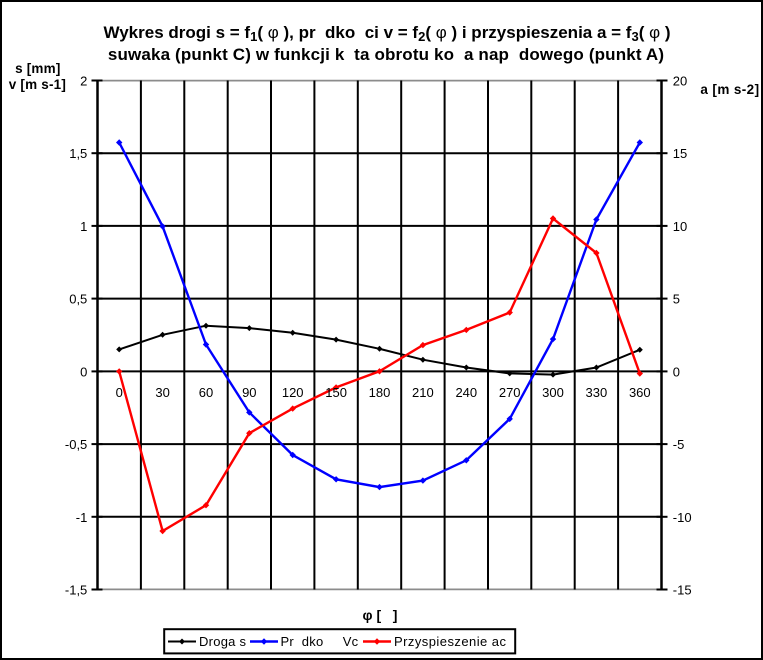 This screenshot has width=763, height=660. I want to click on svg-text: v [m s-1], so click(37, 84).